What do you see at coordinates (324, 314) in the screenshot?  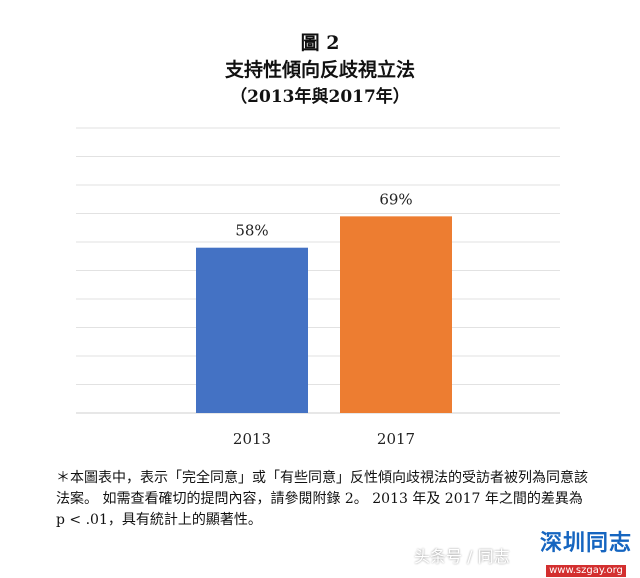 I see `bars` at bounding box center [324, 314].